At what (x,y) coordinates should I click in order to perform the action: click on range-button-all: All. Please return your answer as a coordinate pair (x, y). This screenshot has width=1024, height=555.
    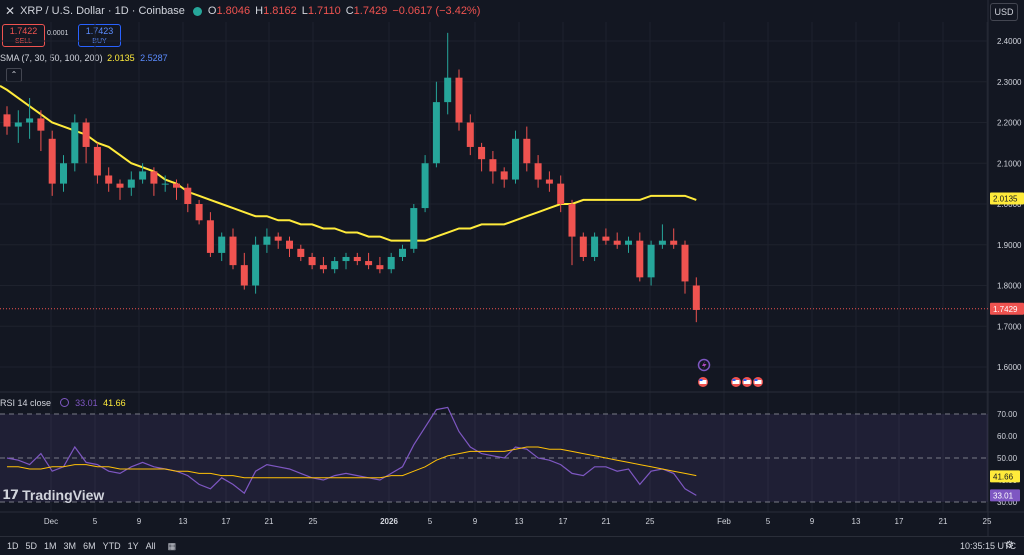
    Looking at the image, I should click on (150, 546).